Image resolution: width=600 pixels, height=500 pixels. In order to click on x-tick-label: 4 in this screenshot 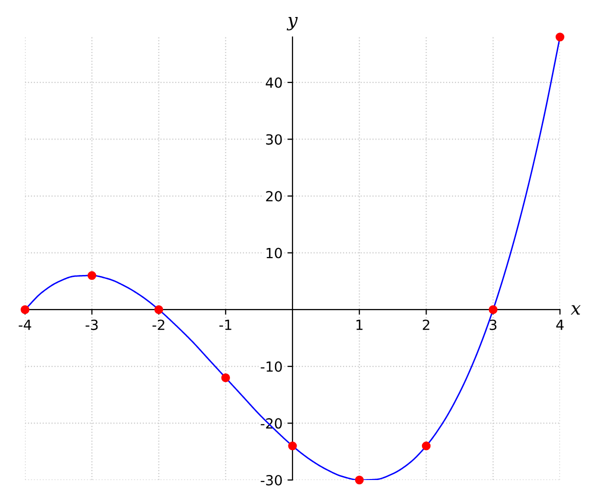, I will do `click(560, 325)`.